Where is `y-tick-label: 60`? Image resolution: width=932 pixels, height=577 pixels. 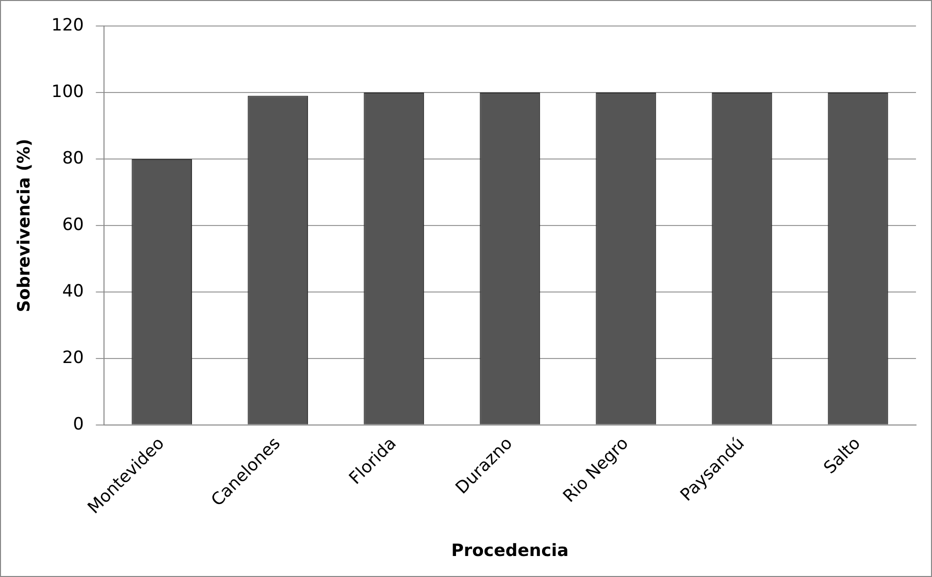 y-tick-label: 60 is located at coordinates (73, 224).